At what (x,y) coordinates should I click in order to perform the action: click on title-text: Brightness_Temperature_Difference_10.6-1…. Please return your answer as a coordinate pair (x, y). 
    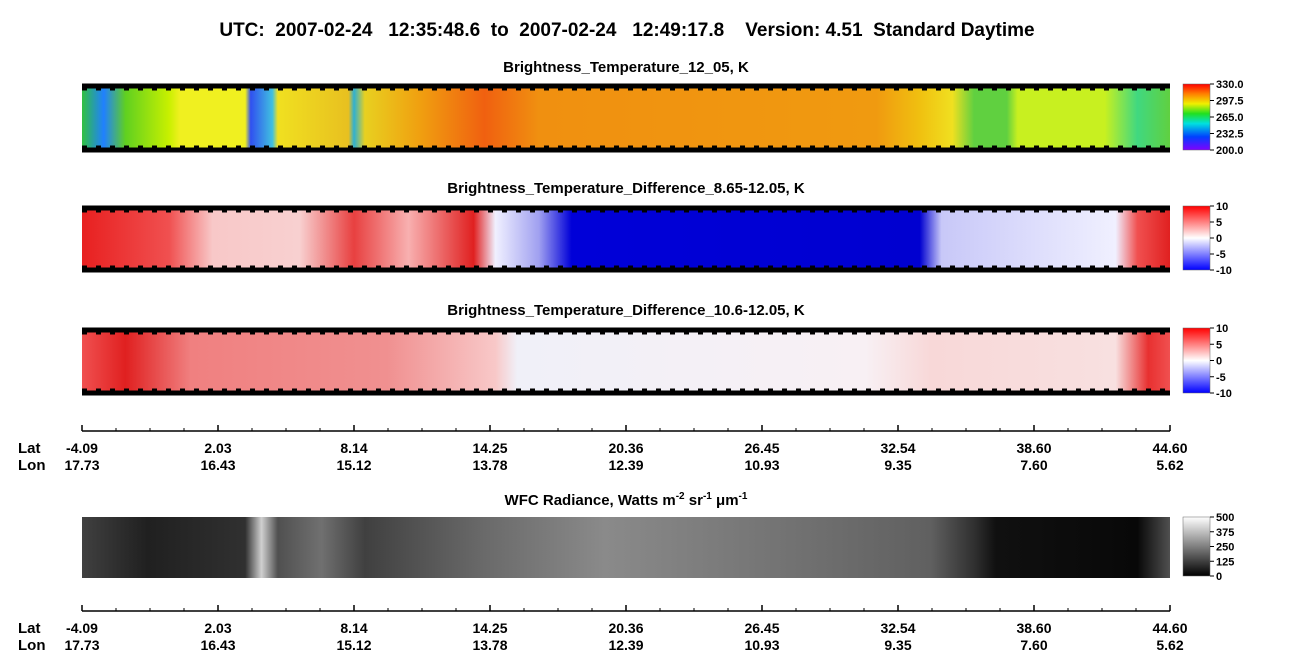
    Looking at the image, I should click on (626, 310).